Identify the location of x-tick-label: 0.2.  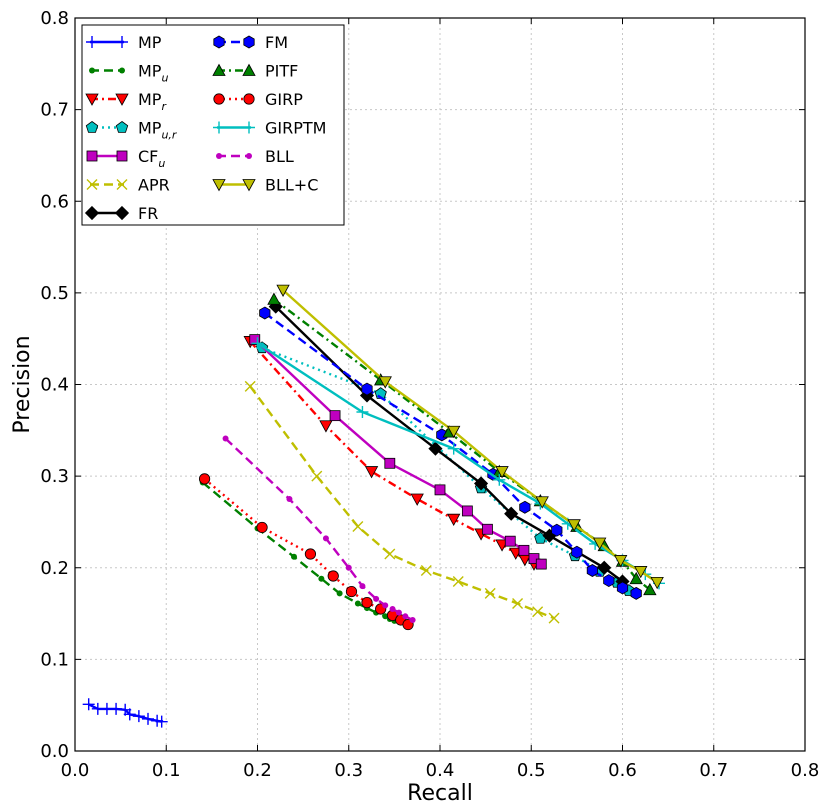
(257, 770).